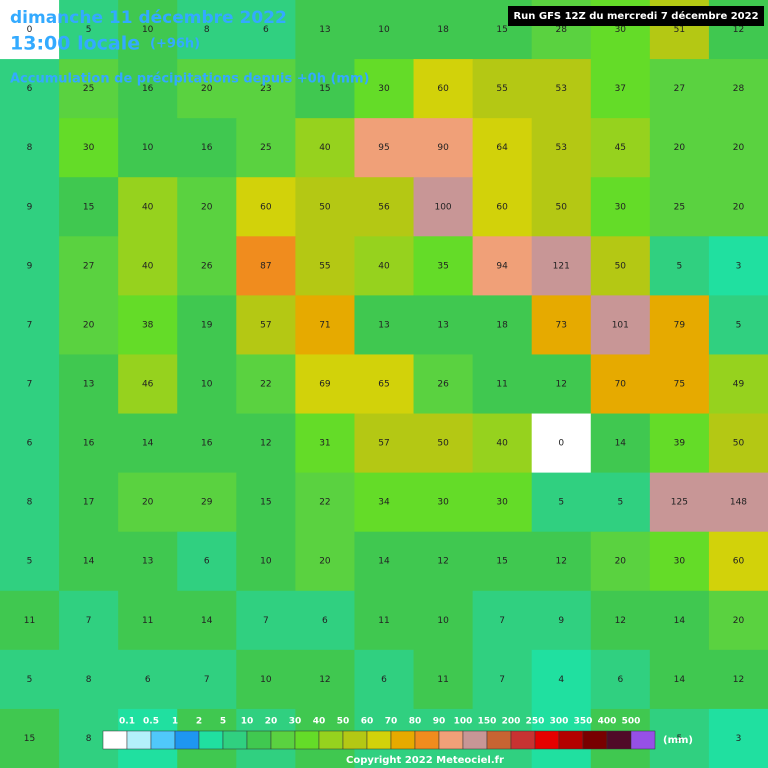 Image resolution: width=768 pixels, height=768 pixels. Describe the element at coordinates (324, 503) in the screenshot. I see `cell-value: 22` at that location.